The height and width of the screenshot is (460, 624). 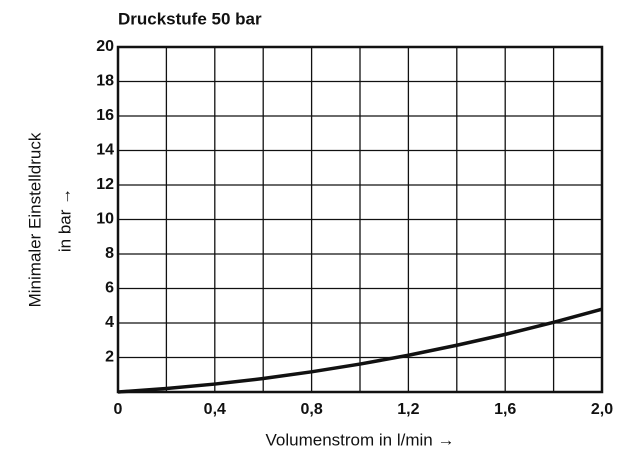 I want to click on x-tick-label: 0, so click(x=118, y=409).